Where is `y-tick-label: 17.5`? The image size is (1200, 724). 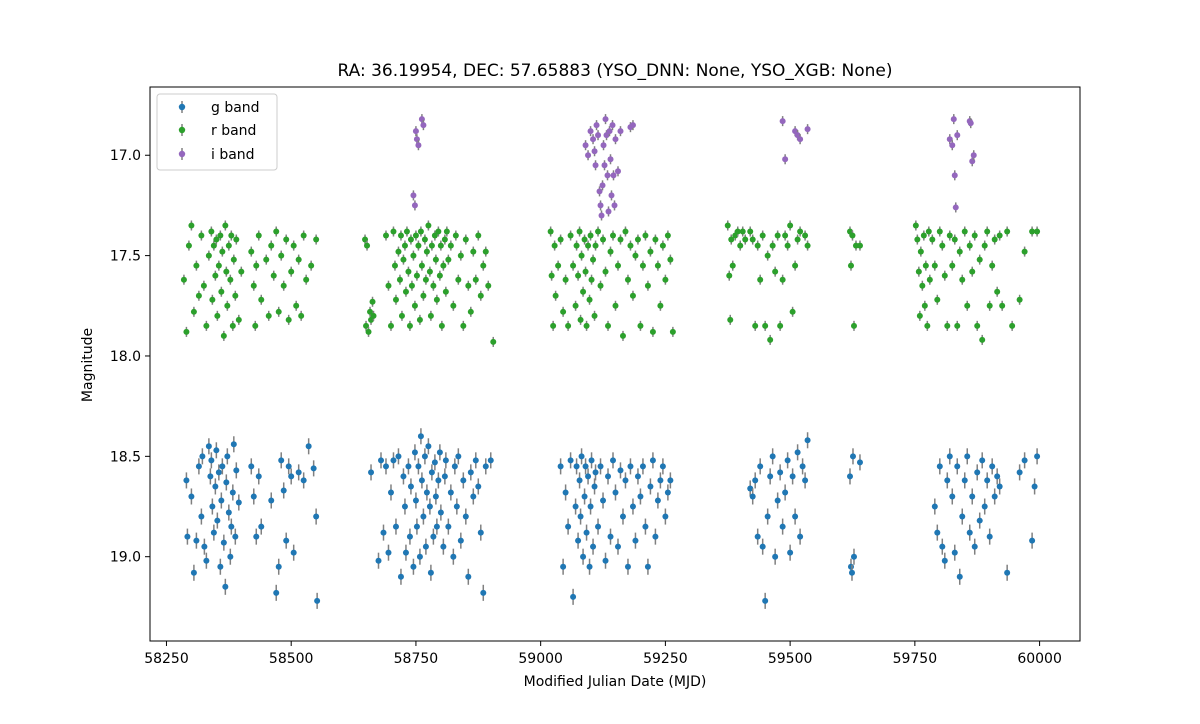 y-tick-label: 17.5 is located at coordinates (125, 257).